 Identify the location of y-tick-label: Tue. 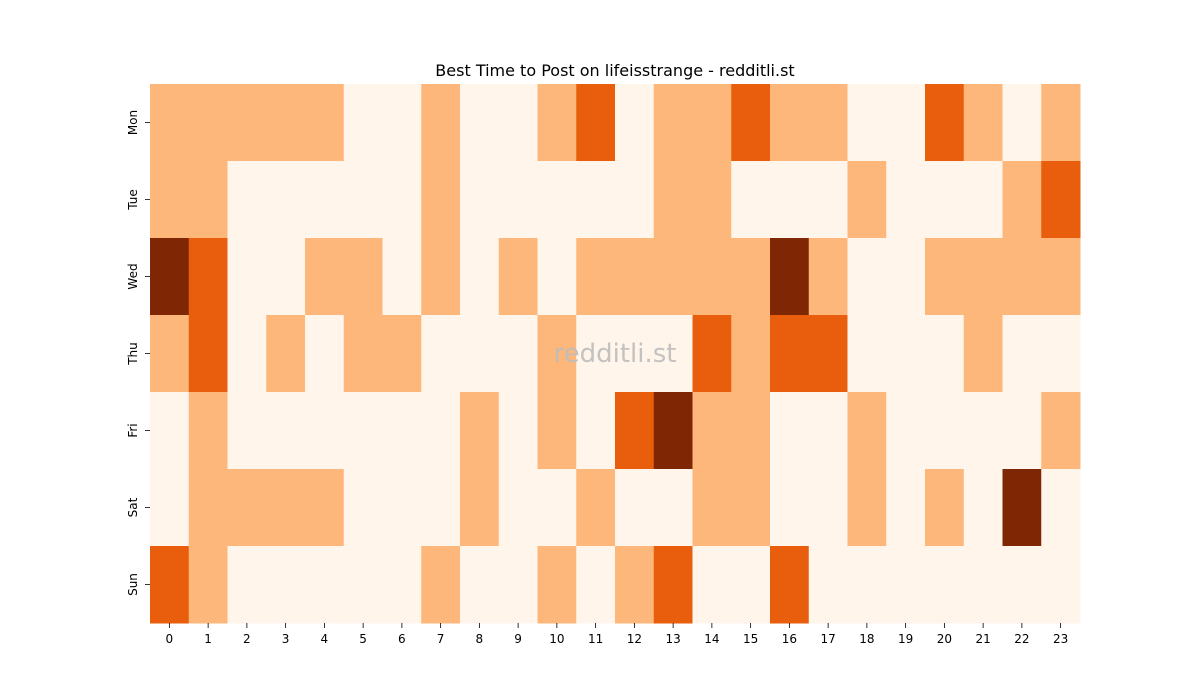
(133, 200).